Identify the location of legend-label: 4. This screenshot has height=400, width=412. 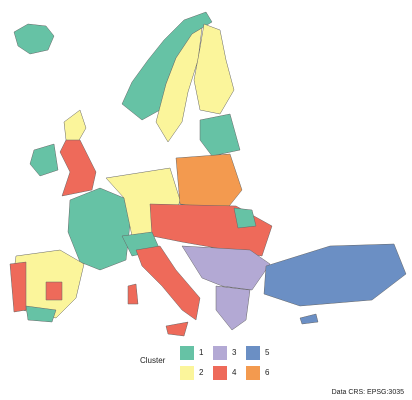
(234, 372).